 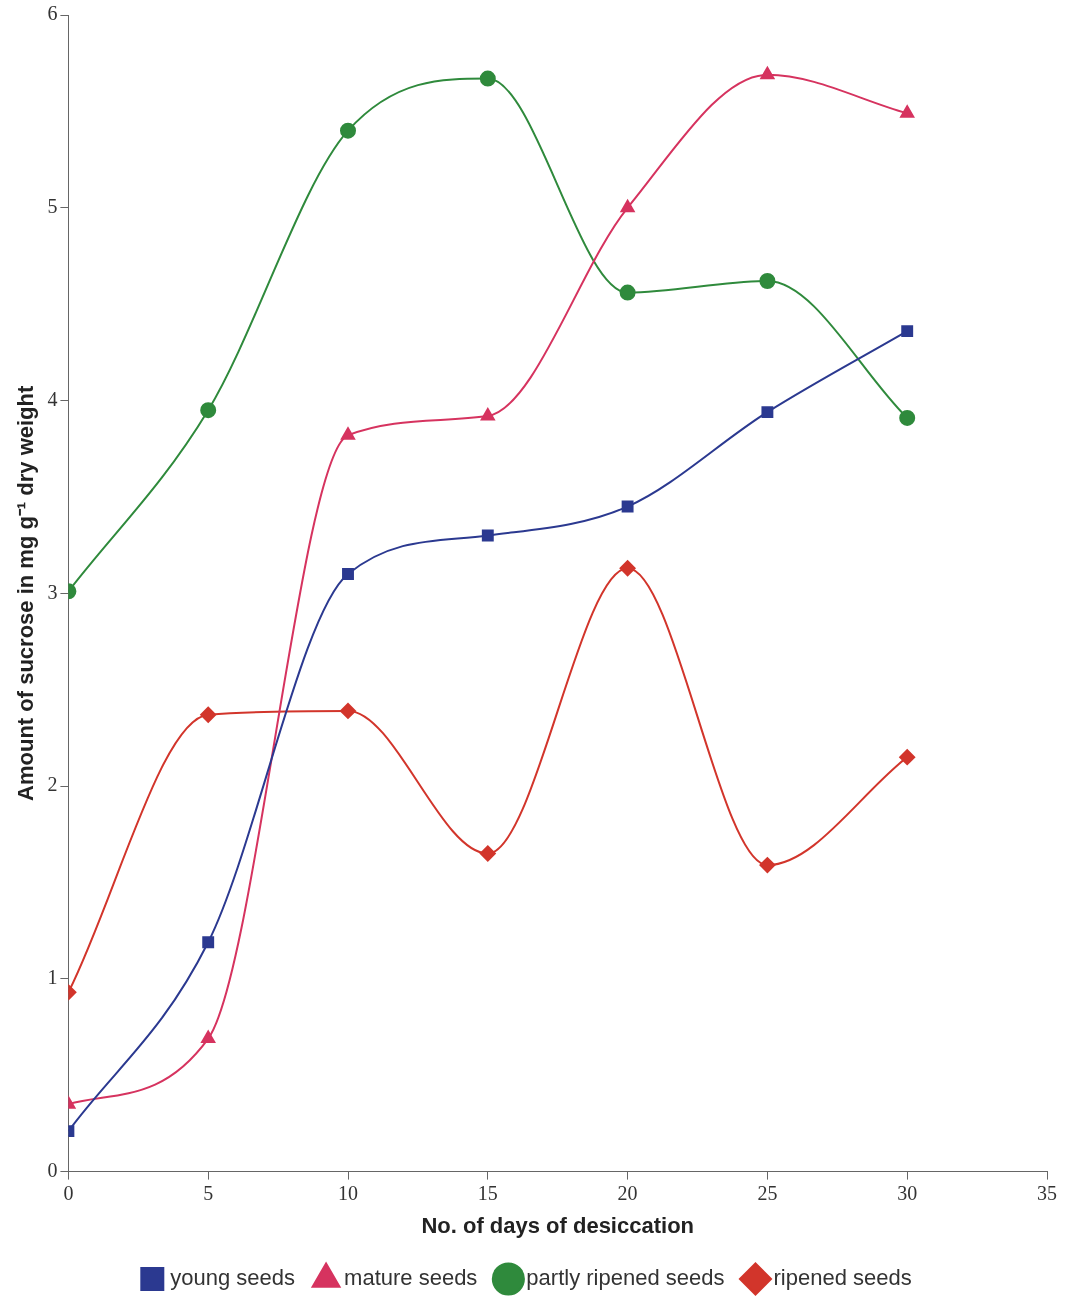 I want to click on y-tick-label: 0, so click(x=52, y=1169).